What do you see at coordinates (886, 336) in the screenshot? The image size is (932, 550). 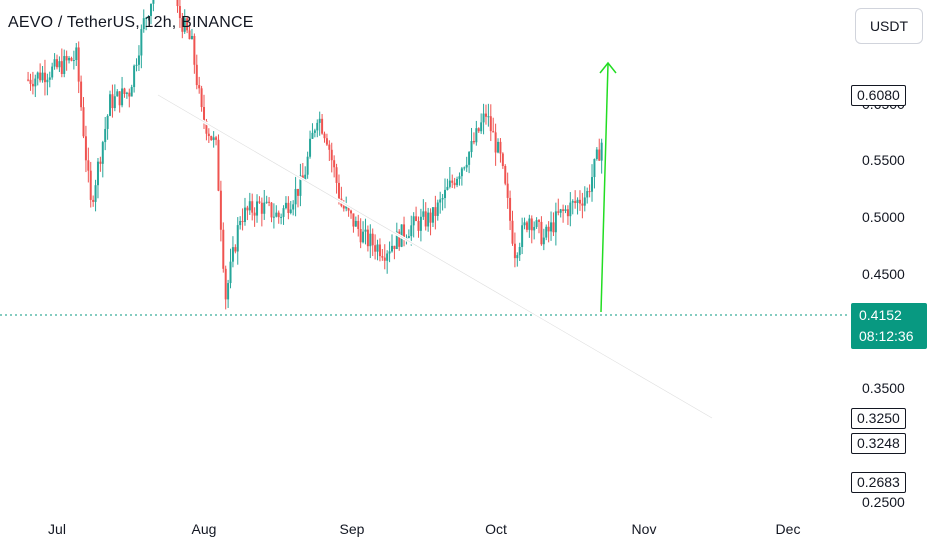 I see `live-countdown: 08:12:36` at bounding box center [886, 336].